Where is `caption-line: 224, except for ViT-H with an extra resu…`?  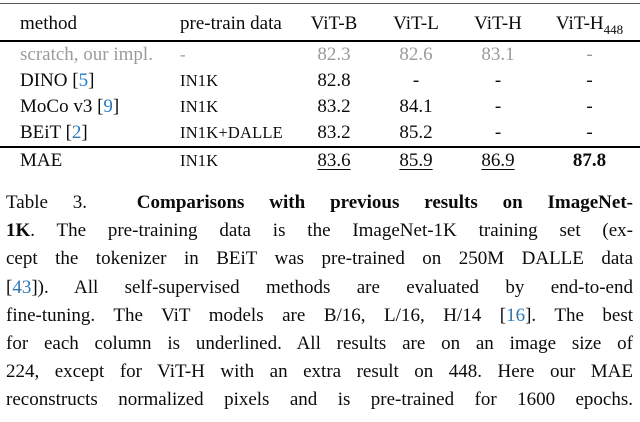 caption-line: 224, except for ViT-H with an extra resu… is located at coordinates (319, 372).